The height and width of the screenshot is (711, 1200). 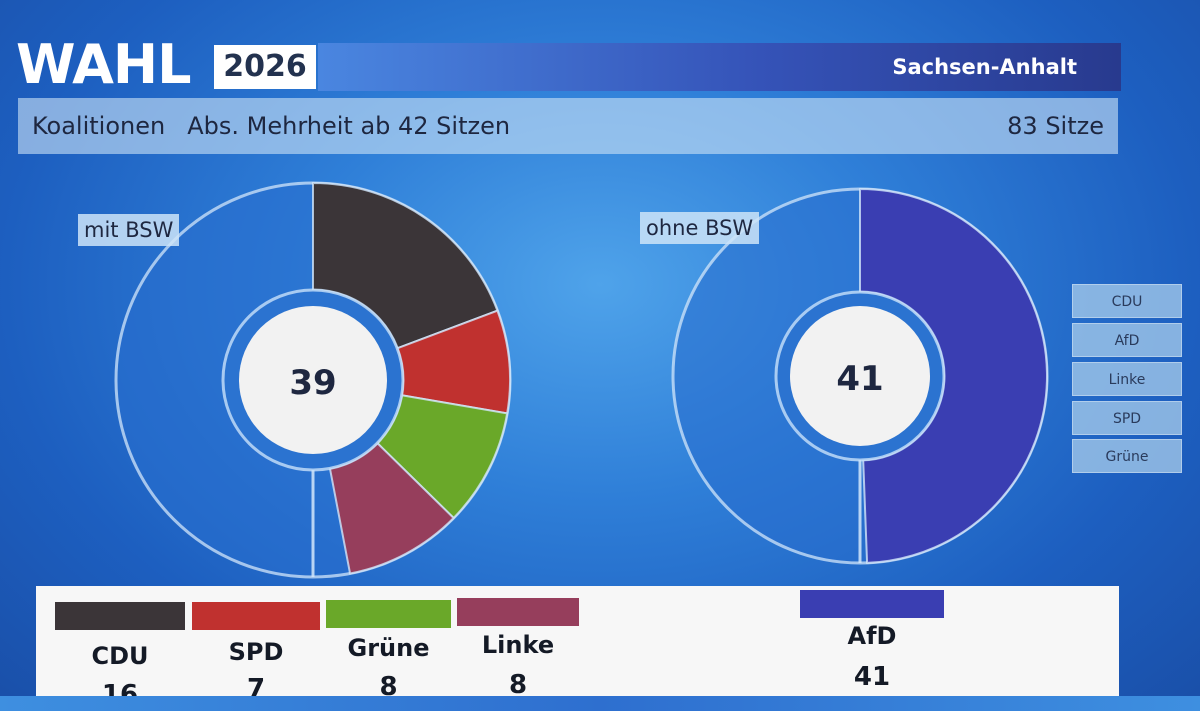 I want to click on party-seats-afd: 41, so click(x=872, y=677).